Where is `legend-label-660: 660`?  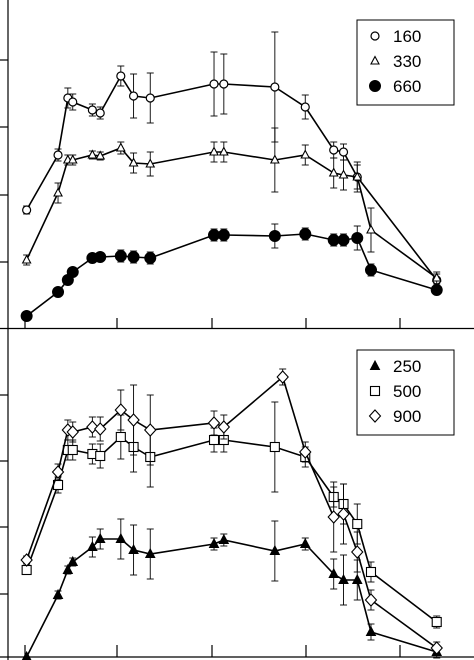
legend-label-660: 660 is located at coordinates (407, 86).